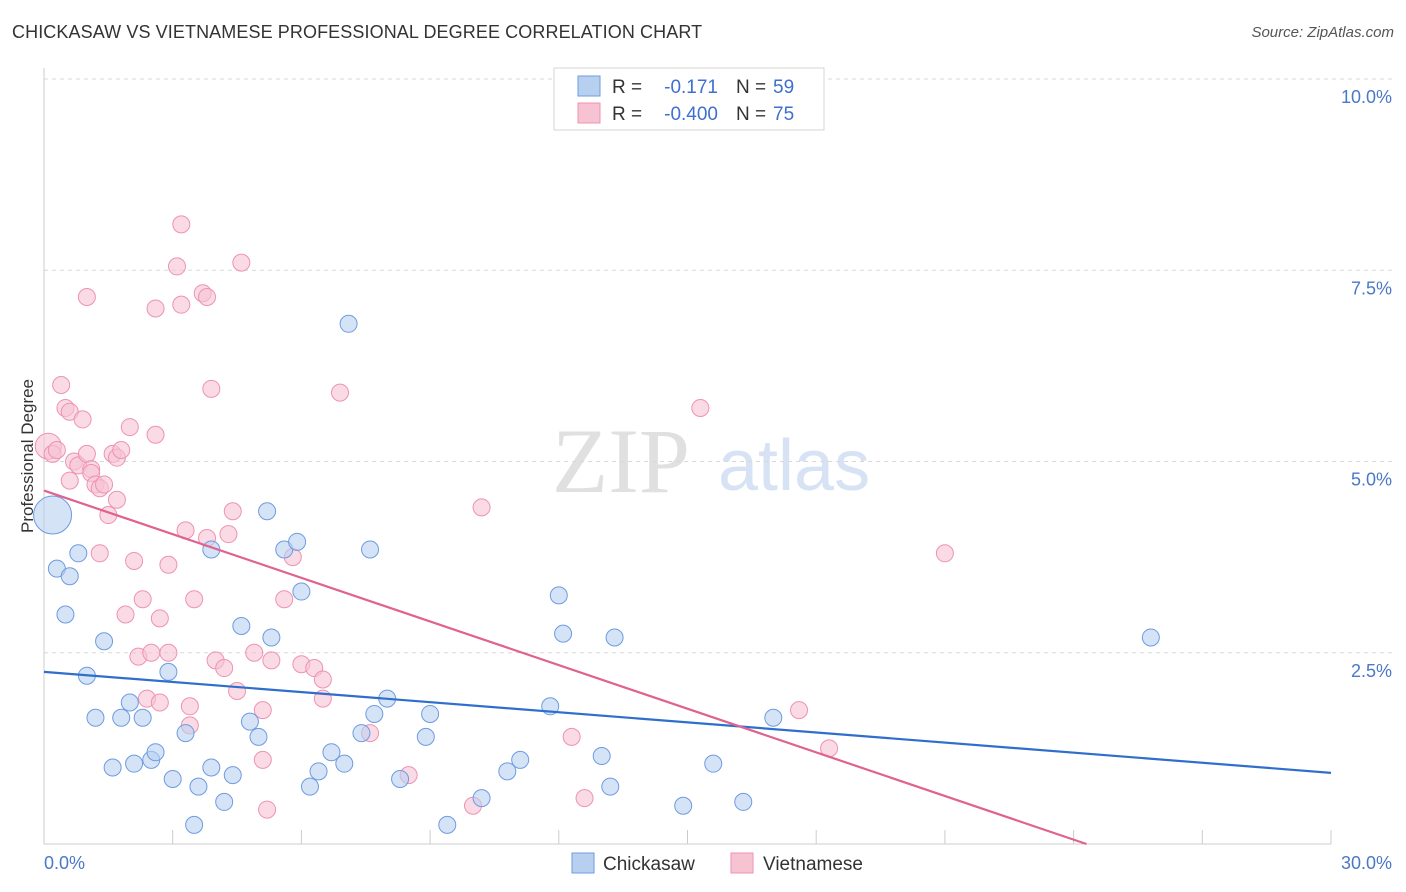 This screenshot has width=1406, height=892. I want to click on legend-n-value-1: 59, so click(783, 87).